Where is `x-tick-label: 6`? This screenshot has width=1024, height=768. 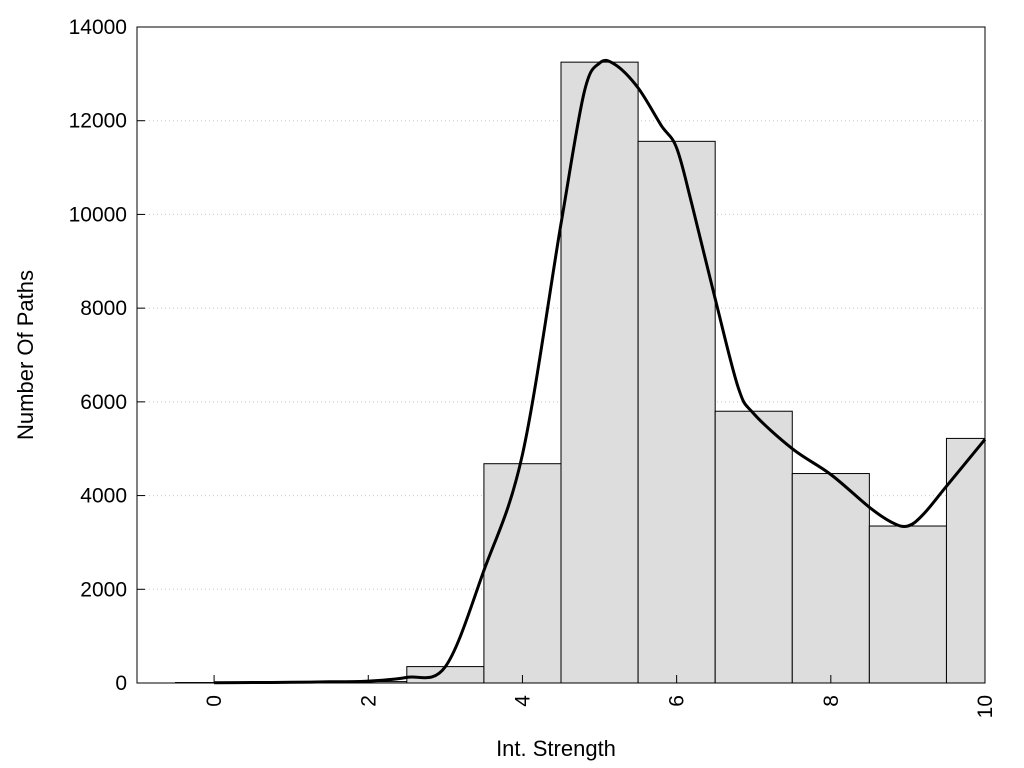
x-tick-label: 6 is located at coordinates (677, 701).